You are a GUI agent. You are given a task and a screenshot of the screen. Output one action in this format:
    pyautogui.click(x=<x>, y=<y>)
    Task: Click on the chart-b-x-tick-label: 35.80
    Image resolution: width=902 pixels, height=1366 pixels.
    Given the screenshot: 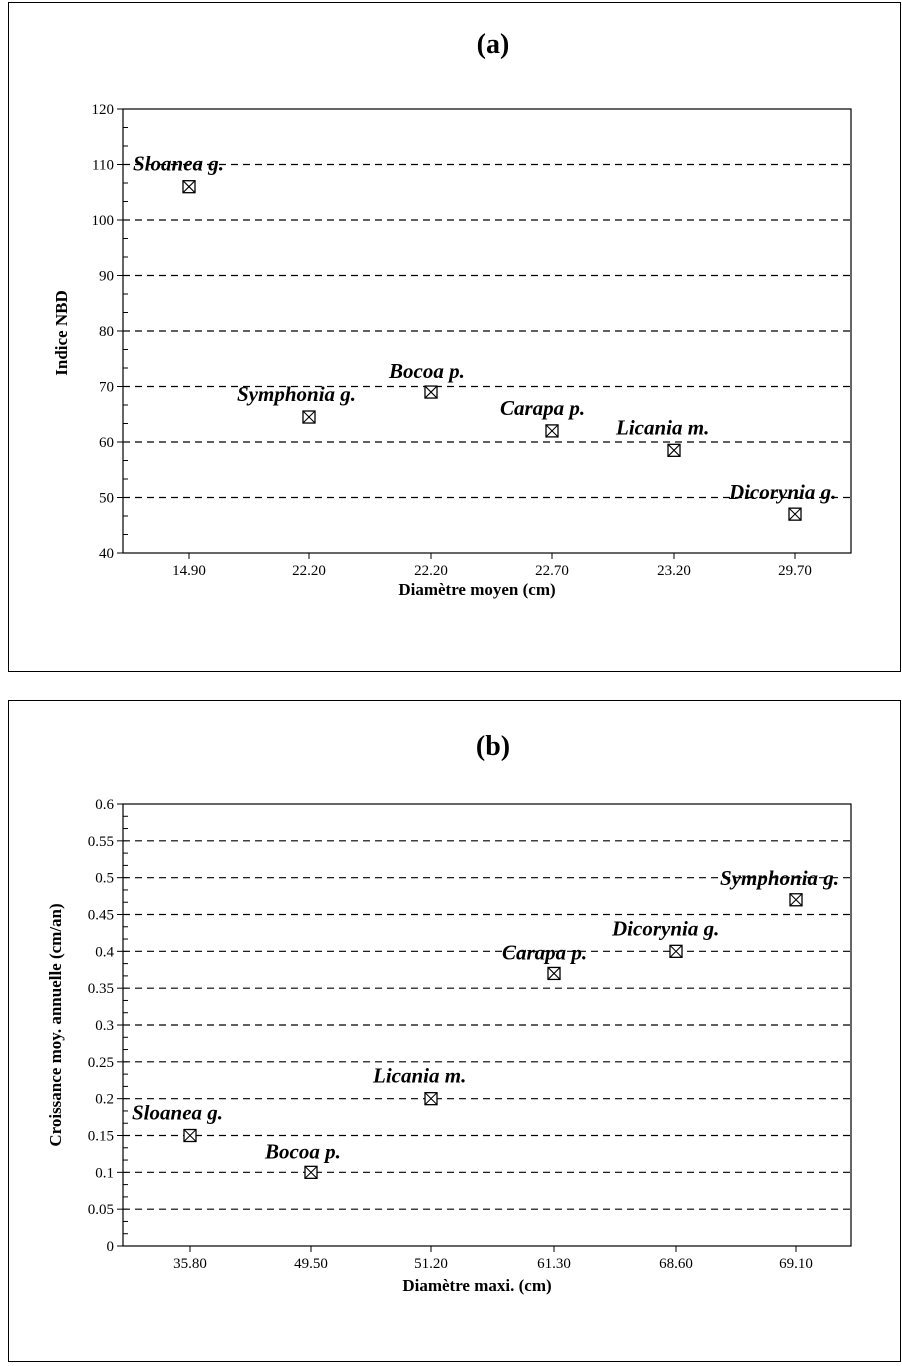 What is the action you would take?
    pyautogui.click(x=190, y=1264)
    